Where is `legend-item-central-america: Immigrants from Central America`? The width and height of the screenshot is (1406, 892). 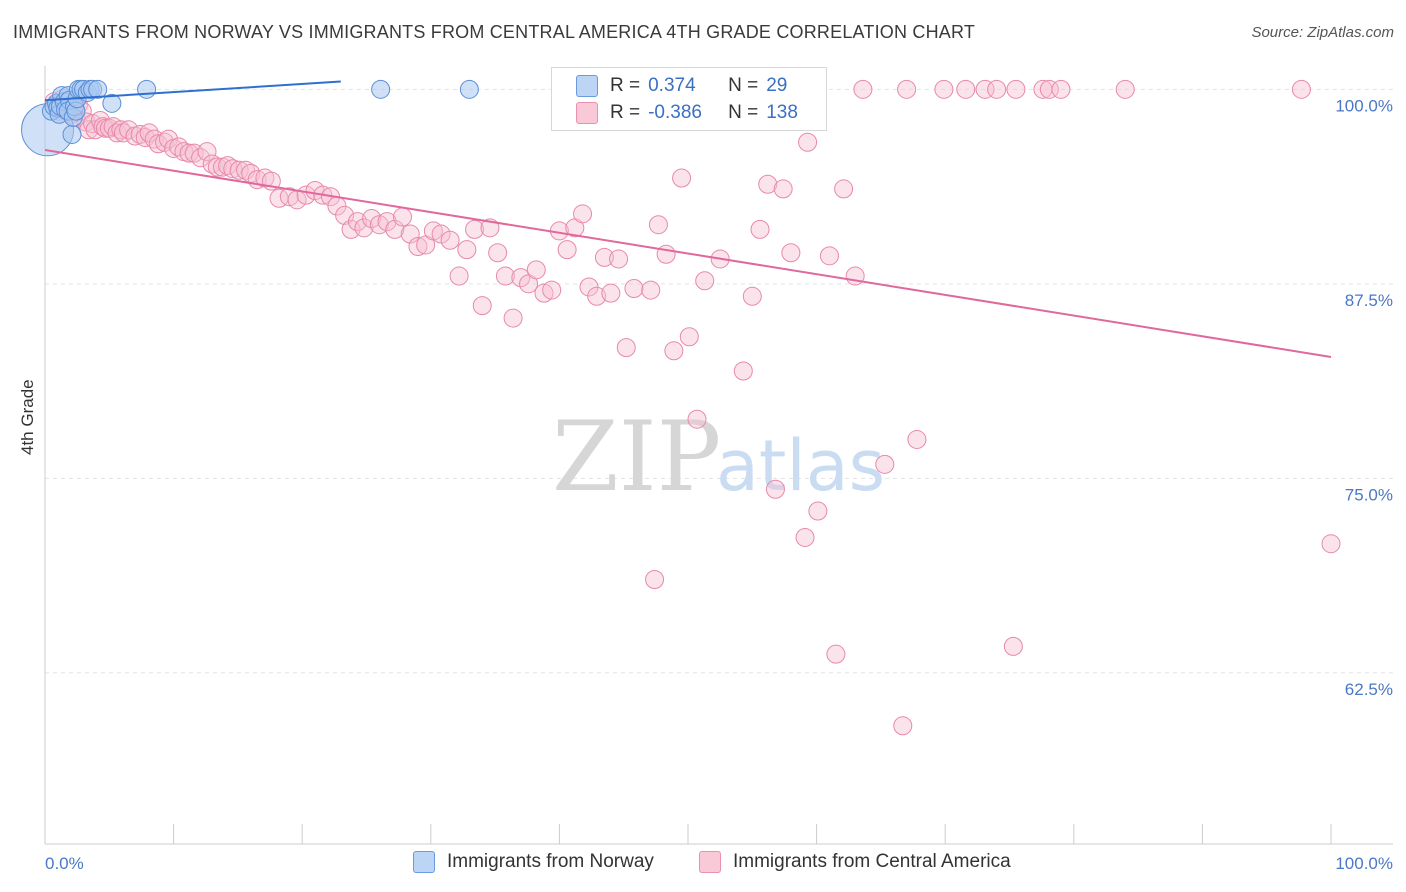
legend-item-central-america: Immigrants from Central America is located at coordinates (855, 862).